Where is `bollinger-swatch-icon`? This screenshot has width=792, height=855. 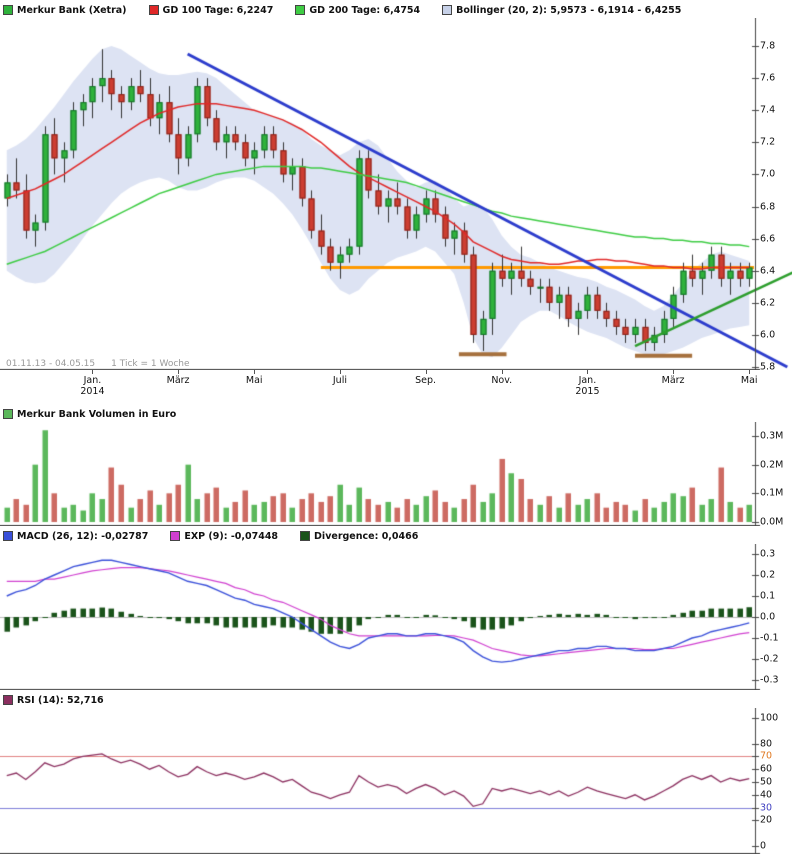
bollinger-swatch-icon is located at coordinates (447, 10).